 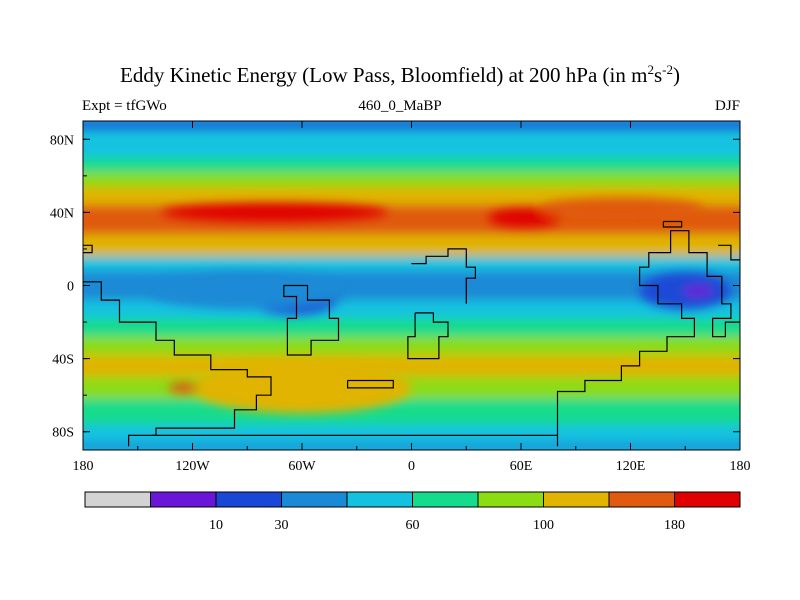 What do you see at coordinates (63, 433) in the screenshot?
I see `lat-tick-label: 80S` at bounding box center [63, 433].